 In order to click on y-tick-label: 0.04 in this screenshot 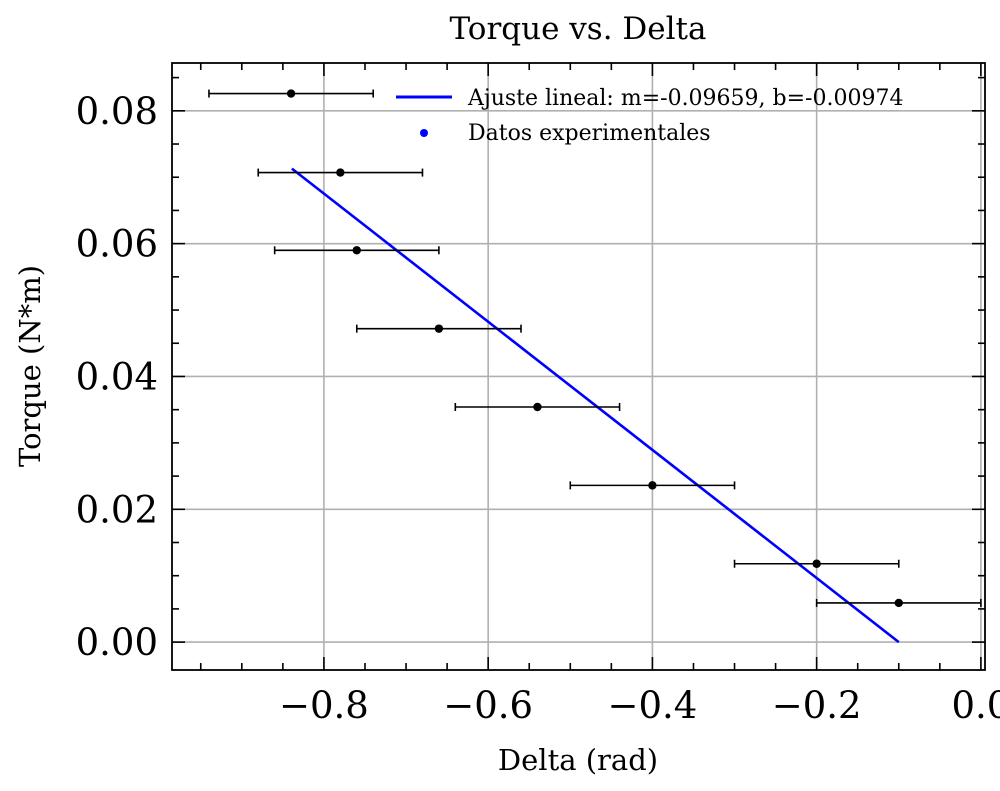, I will do `click(117, 376)`.